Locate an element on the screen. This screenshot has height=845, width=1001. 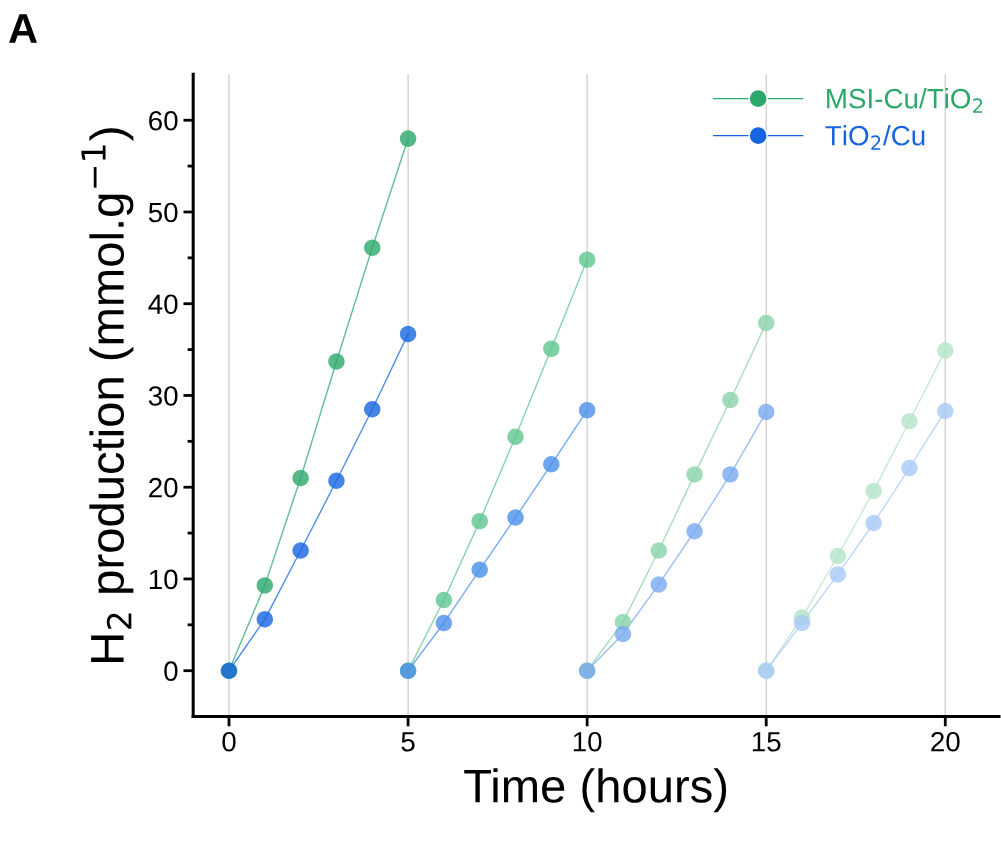
y-tick-label: 40 is located at coordinates (163, 304).